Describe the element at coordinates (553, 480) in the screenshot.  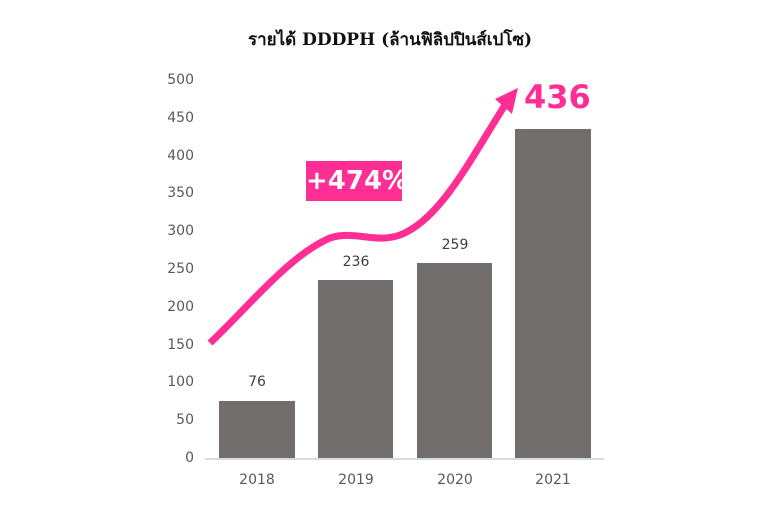
I see `x-tick: 2021` at that location.